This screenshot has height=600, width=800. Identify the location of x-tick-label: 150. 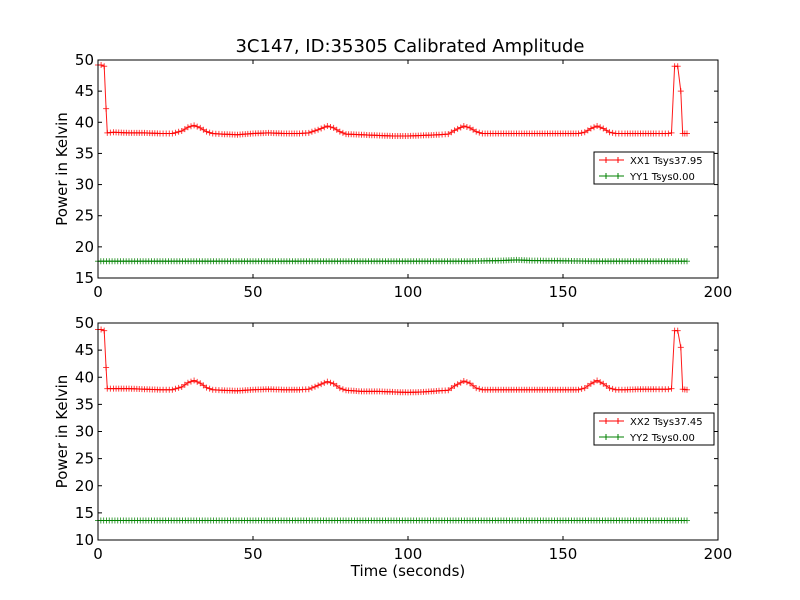
(563, 292).